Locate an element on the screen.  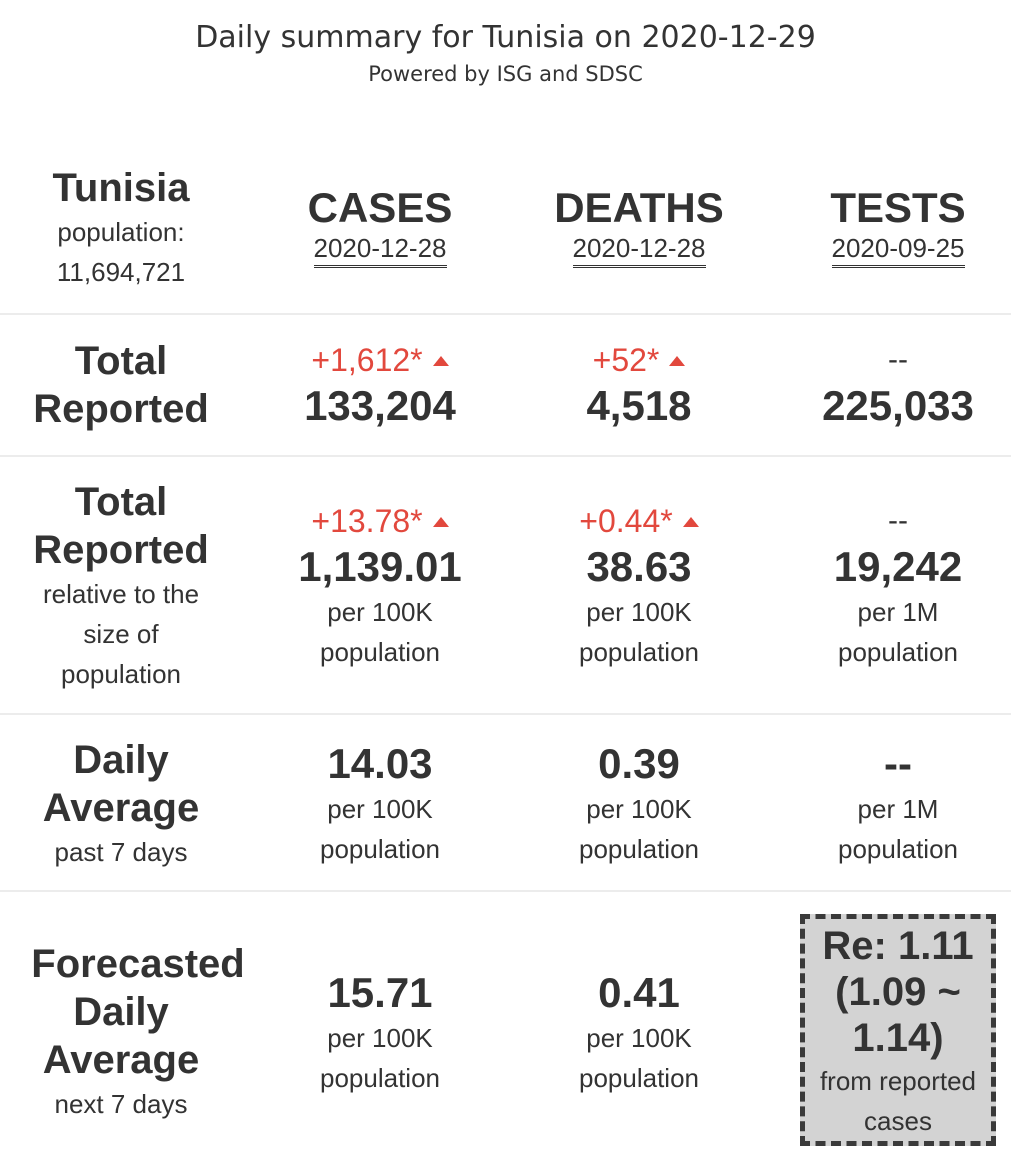
cases-relative-delta-text: +13.78* is located at coordinates (367, 521).